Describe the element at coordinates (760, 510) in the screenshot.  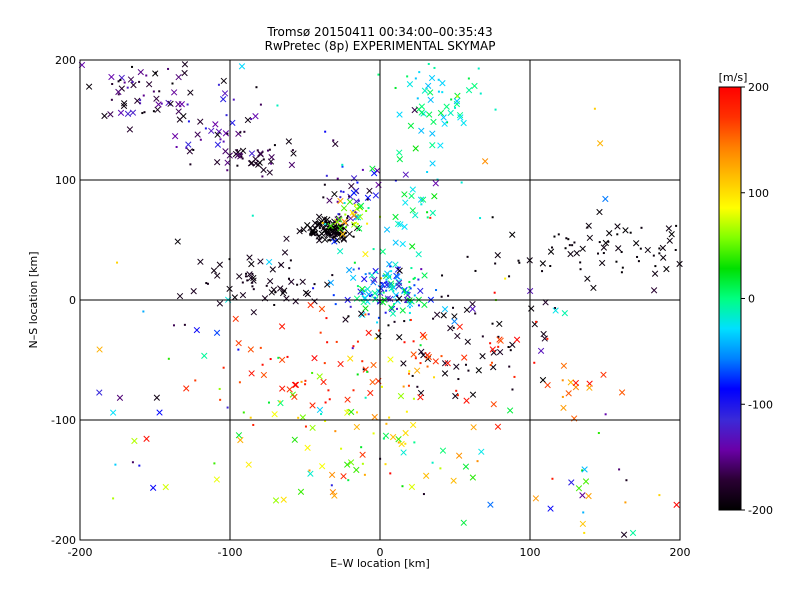
I see `colorbar-tick-label: -200` at that location.